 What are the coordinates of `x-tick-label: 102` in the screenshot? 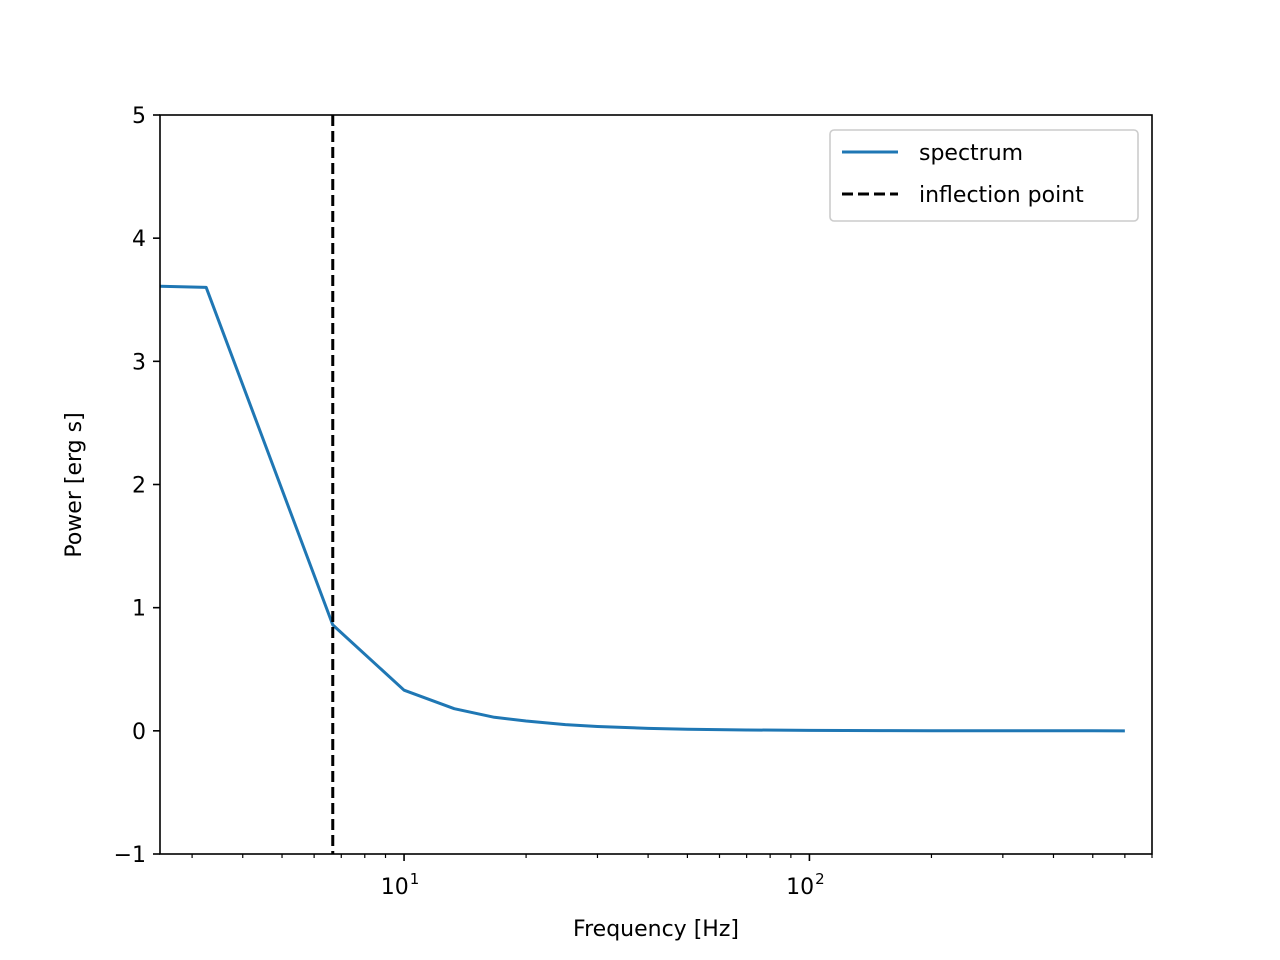 It's located at (805, 885).